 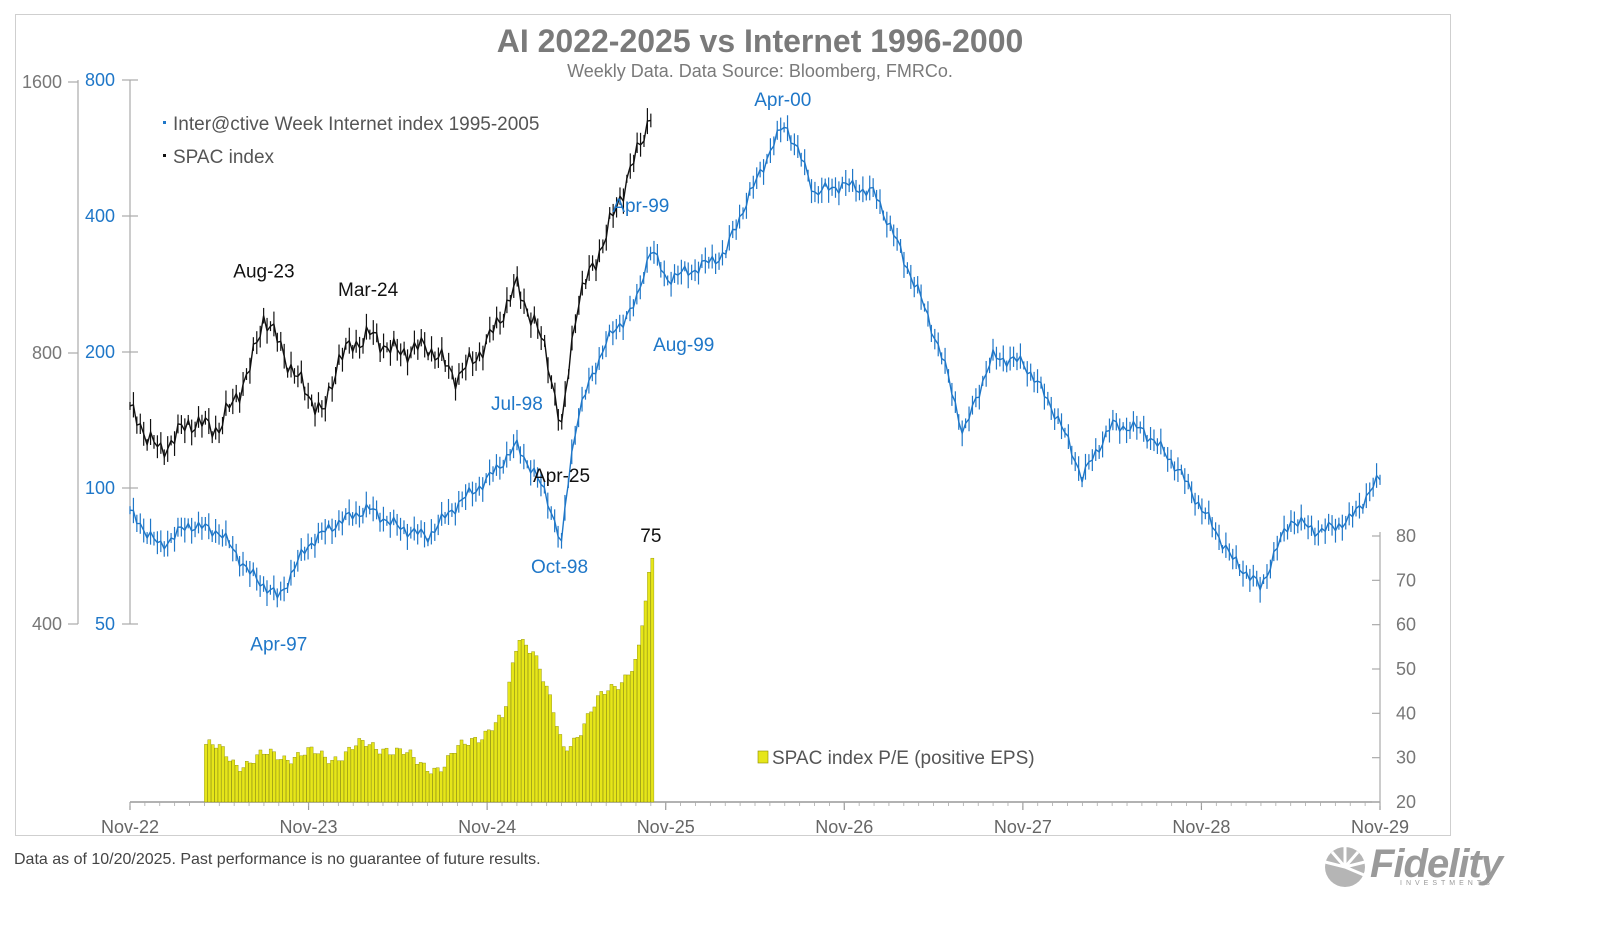 What do you see at coordinates (42, 82) in the screenshot?
I see `y-outer-tick-label: 1600` at bounding box center [42, 82].